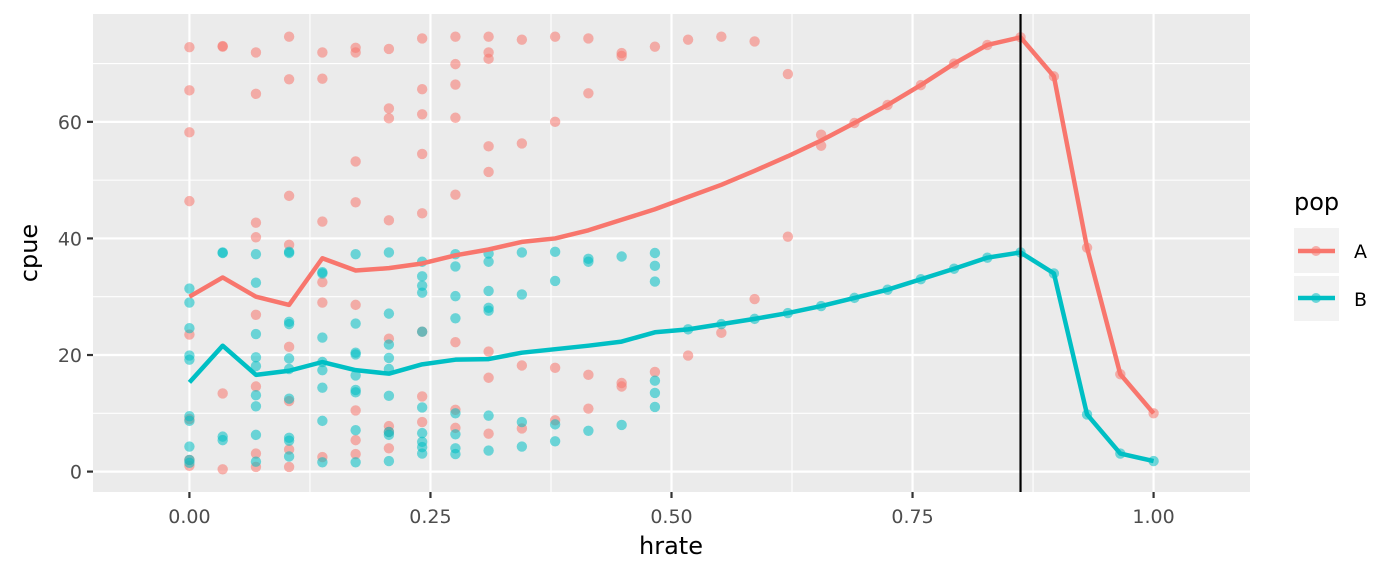 This screenshot has width=1400, height=576. I want to click on y-axis-ticks: 0 20 40 60, so click(75, 298).